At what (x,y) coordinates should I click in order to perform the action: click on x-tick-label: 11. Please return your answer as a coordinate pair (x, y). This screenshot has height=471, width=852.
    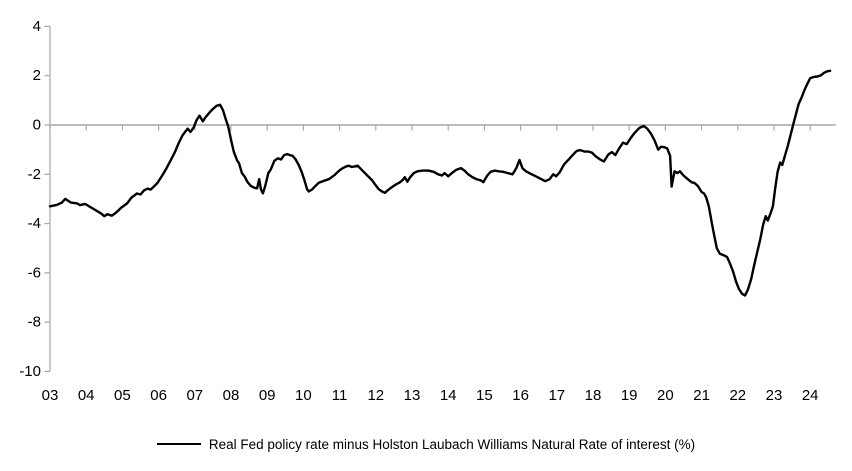
    Looking at the image, I should click on (340, 395).